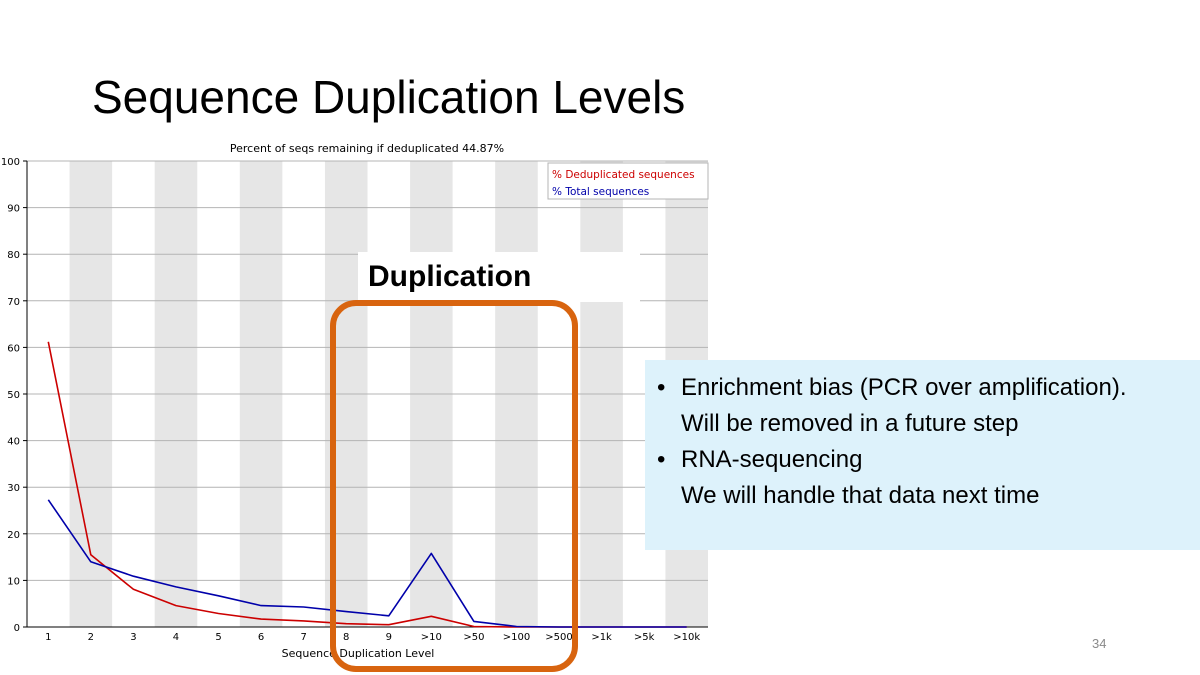 The image size is (1200, 675). I want to click on info-bullet-line: We will handle that data next time, so click(860, 495).